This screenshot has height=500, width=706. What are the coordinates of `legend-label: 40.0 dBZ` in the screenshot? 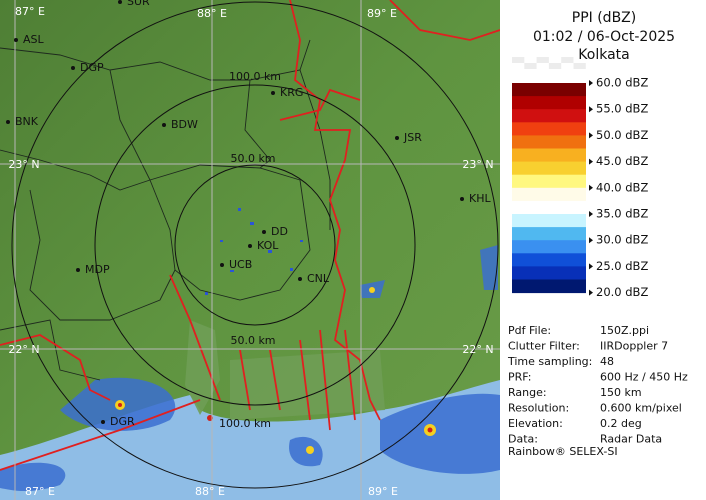 It's located at (622, 187).